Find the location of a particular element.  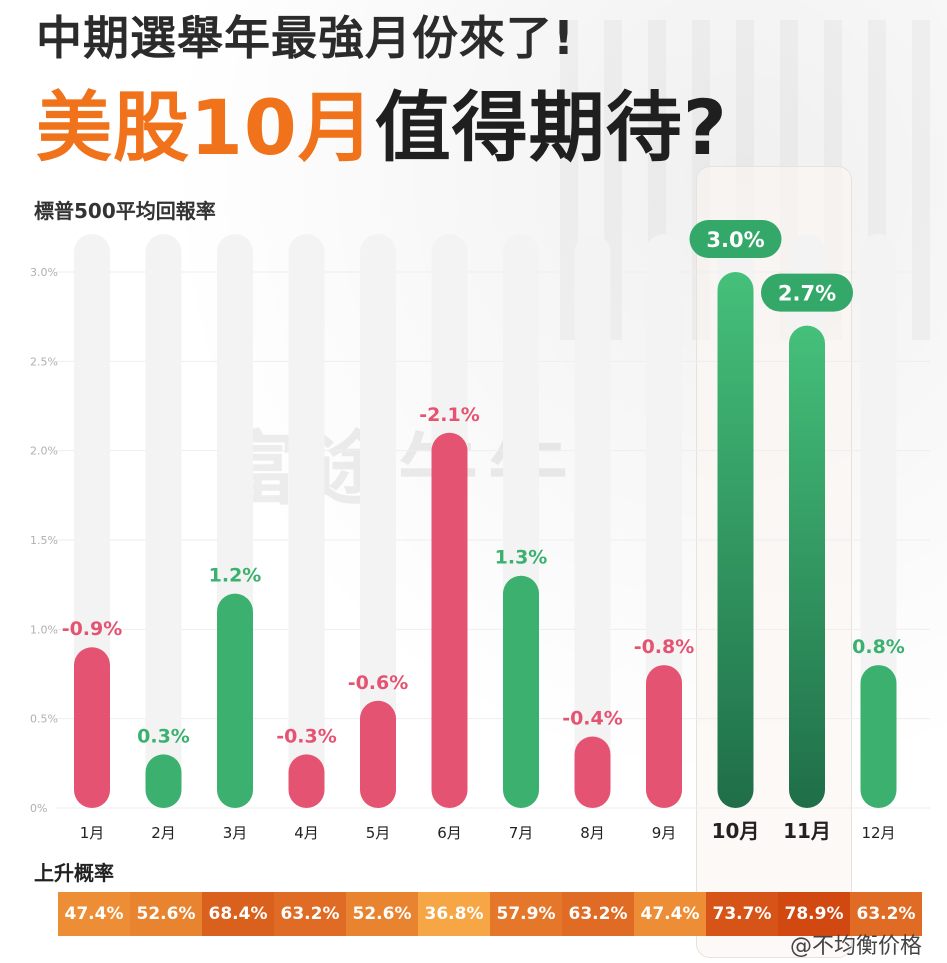

value-label: -2.1% is located at coordinates (449, 415).